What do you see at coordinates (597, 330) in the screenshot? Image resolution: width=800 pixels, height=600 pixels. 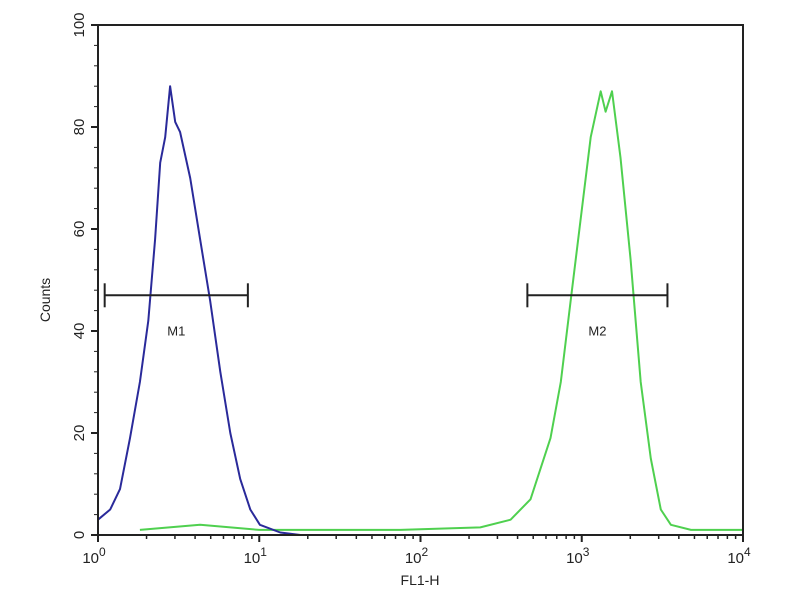 I see `gate-label: M2` at bounding box center [597, 330].